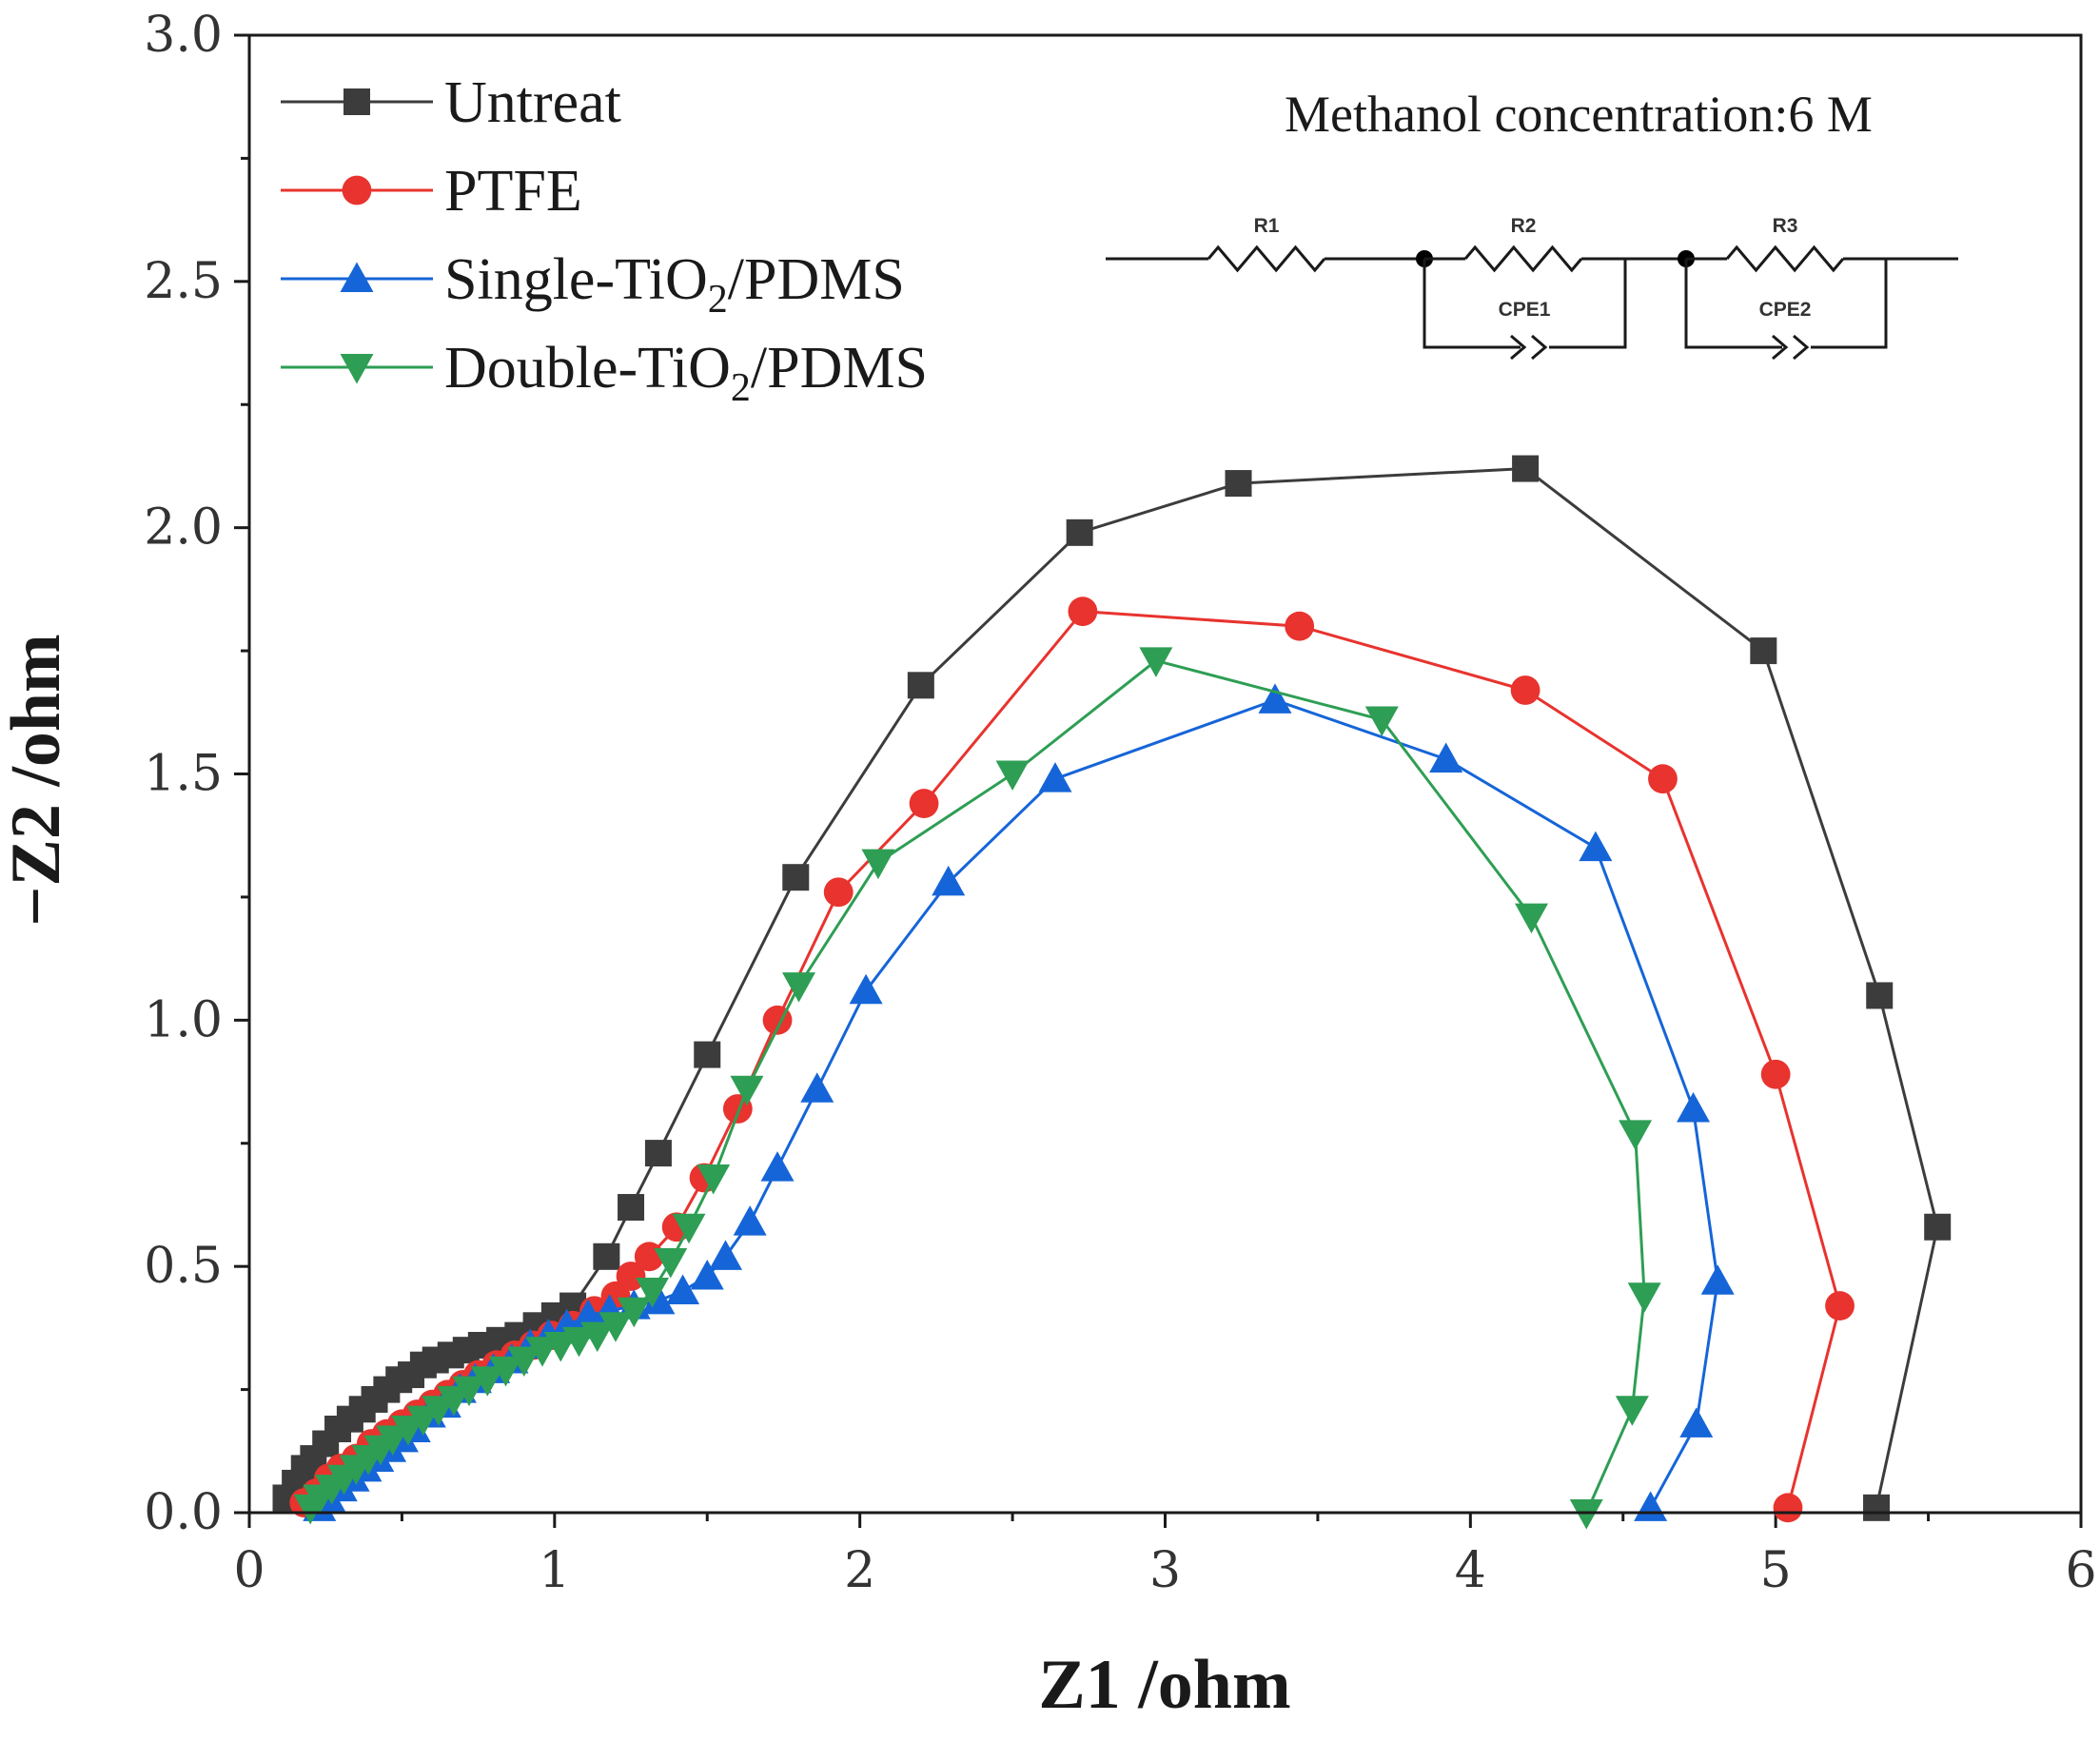 Image resolution: width=2100 pixels, height=1741 pixels. I want to click on y-tick-label: 3.0, so click(183, 35).